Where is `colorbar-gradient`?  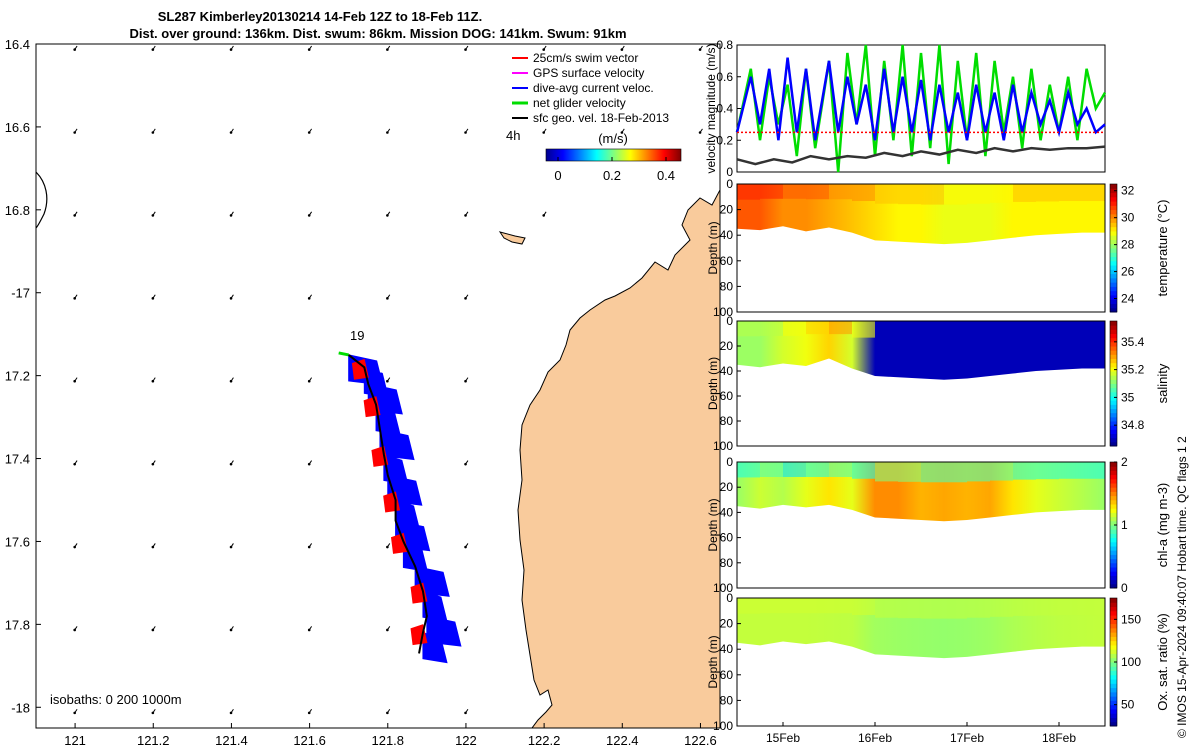
colorbar-gradient is located at coordinates (613, 155).